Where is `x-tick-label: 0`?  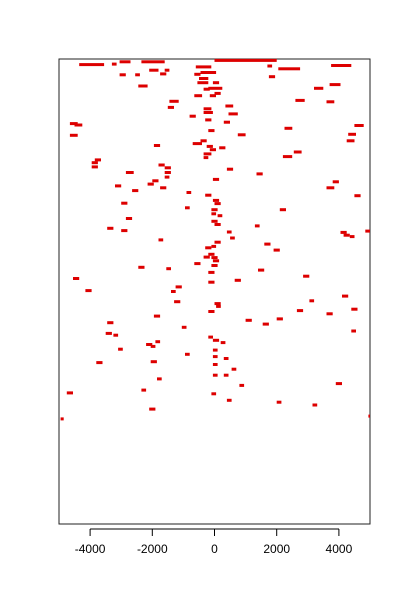 x-tick-label: 0 is located at coordinates (214, 549).